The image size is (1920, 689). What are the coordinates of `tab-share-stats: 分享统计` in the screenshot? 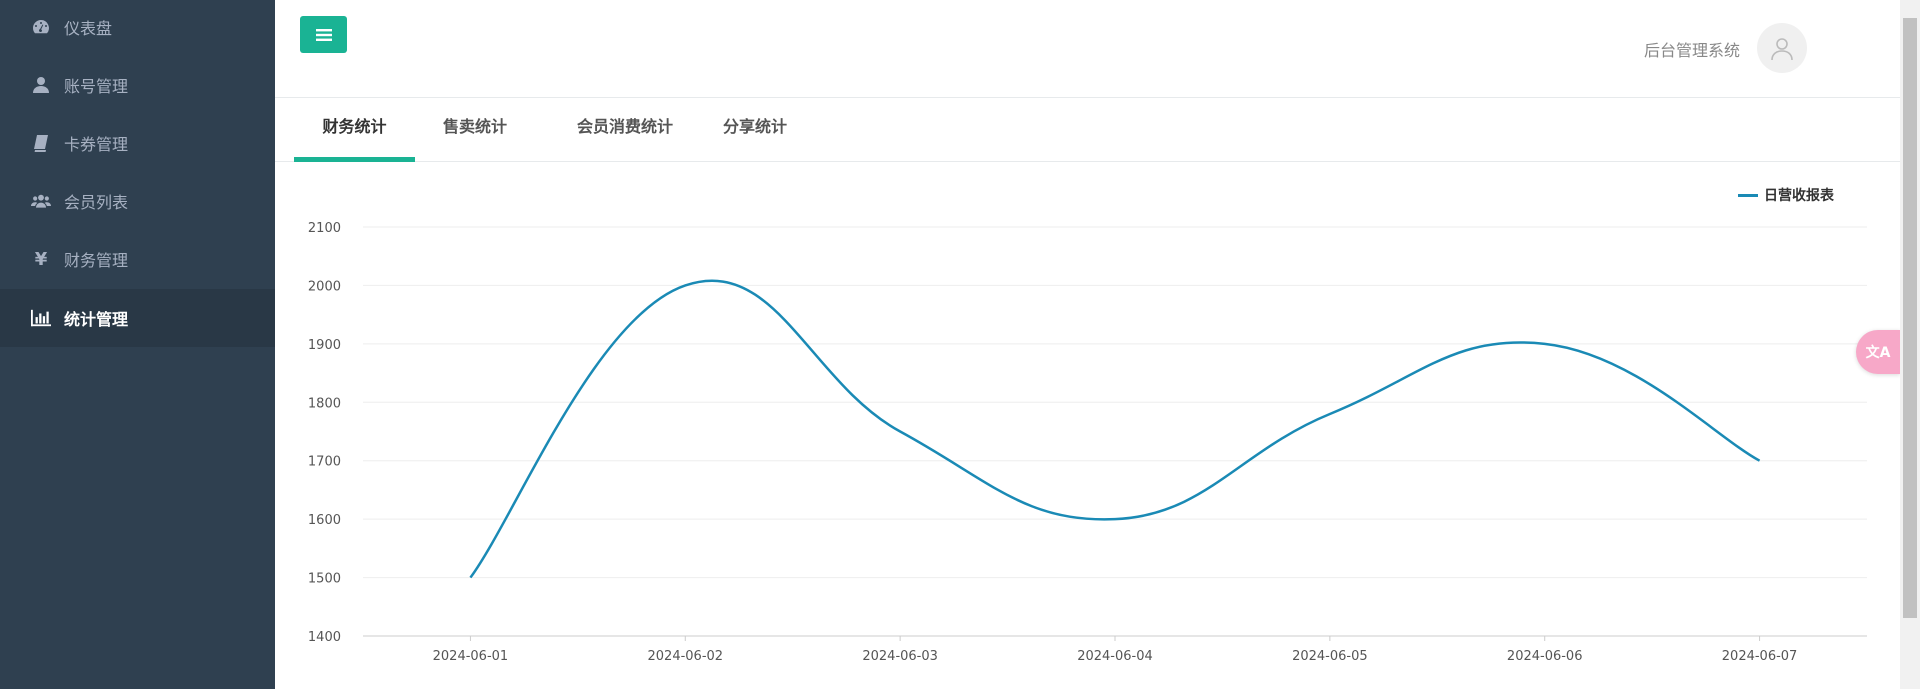 It's located at (754, 126).